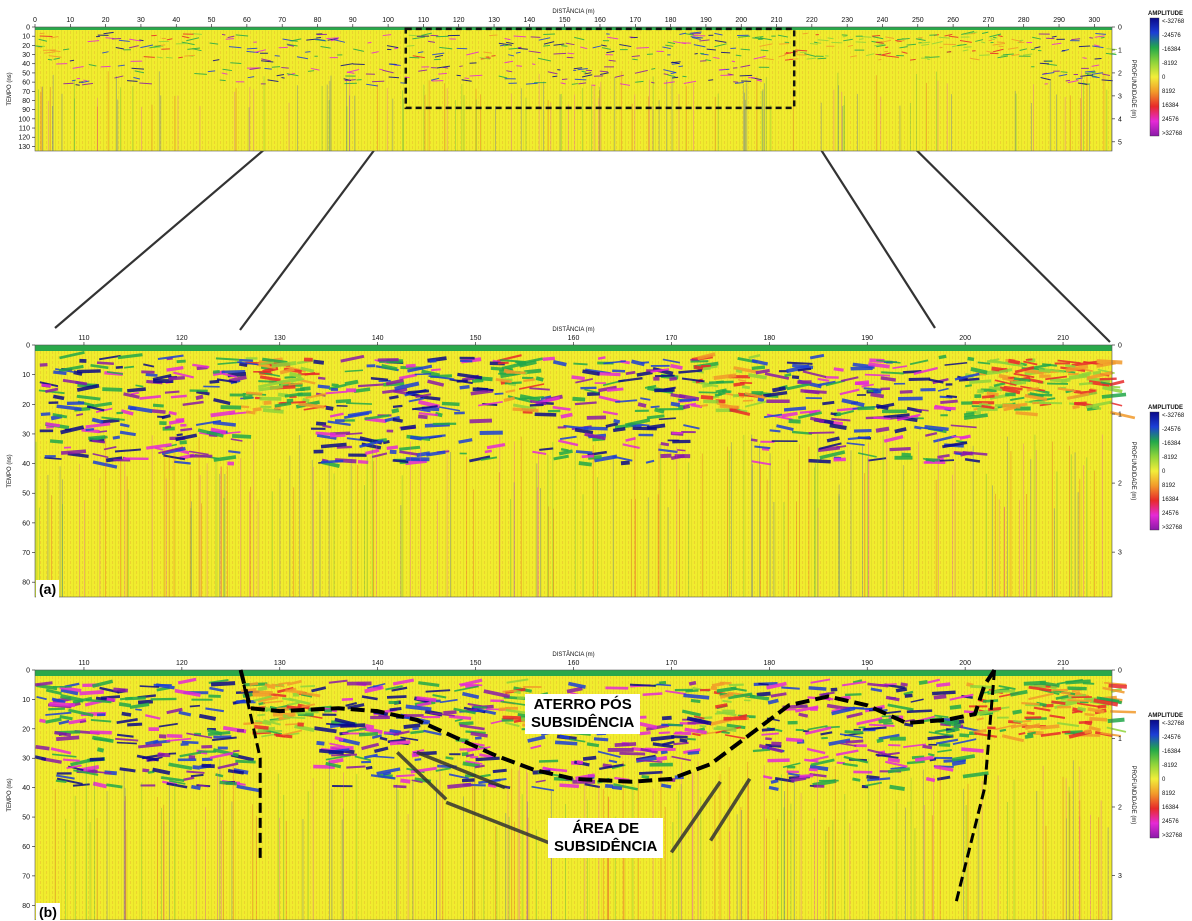 This screenshot has height=921, width=1192. Describe the element at coordinates (35, 20) in the screenshot. I see `x-tick-label: 0` at that location.